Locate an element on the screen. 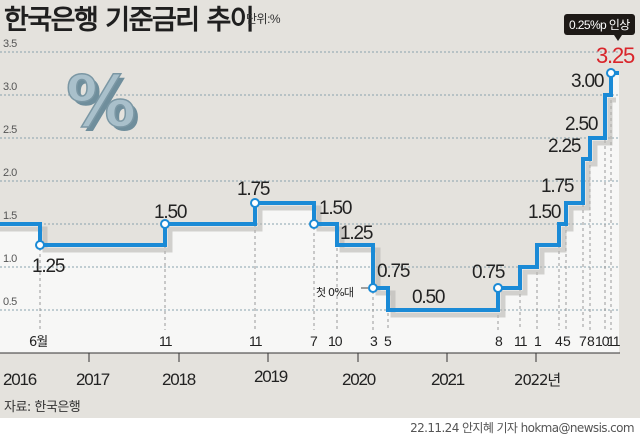 This screenshot has height=436, width=640. y-axis-labels: 3.5 3.0 2.5 2.0 1.5 1.0 0.5 is located at coordinates (10, 173).